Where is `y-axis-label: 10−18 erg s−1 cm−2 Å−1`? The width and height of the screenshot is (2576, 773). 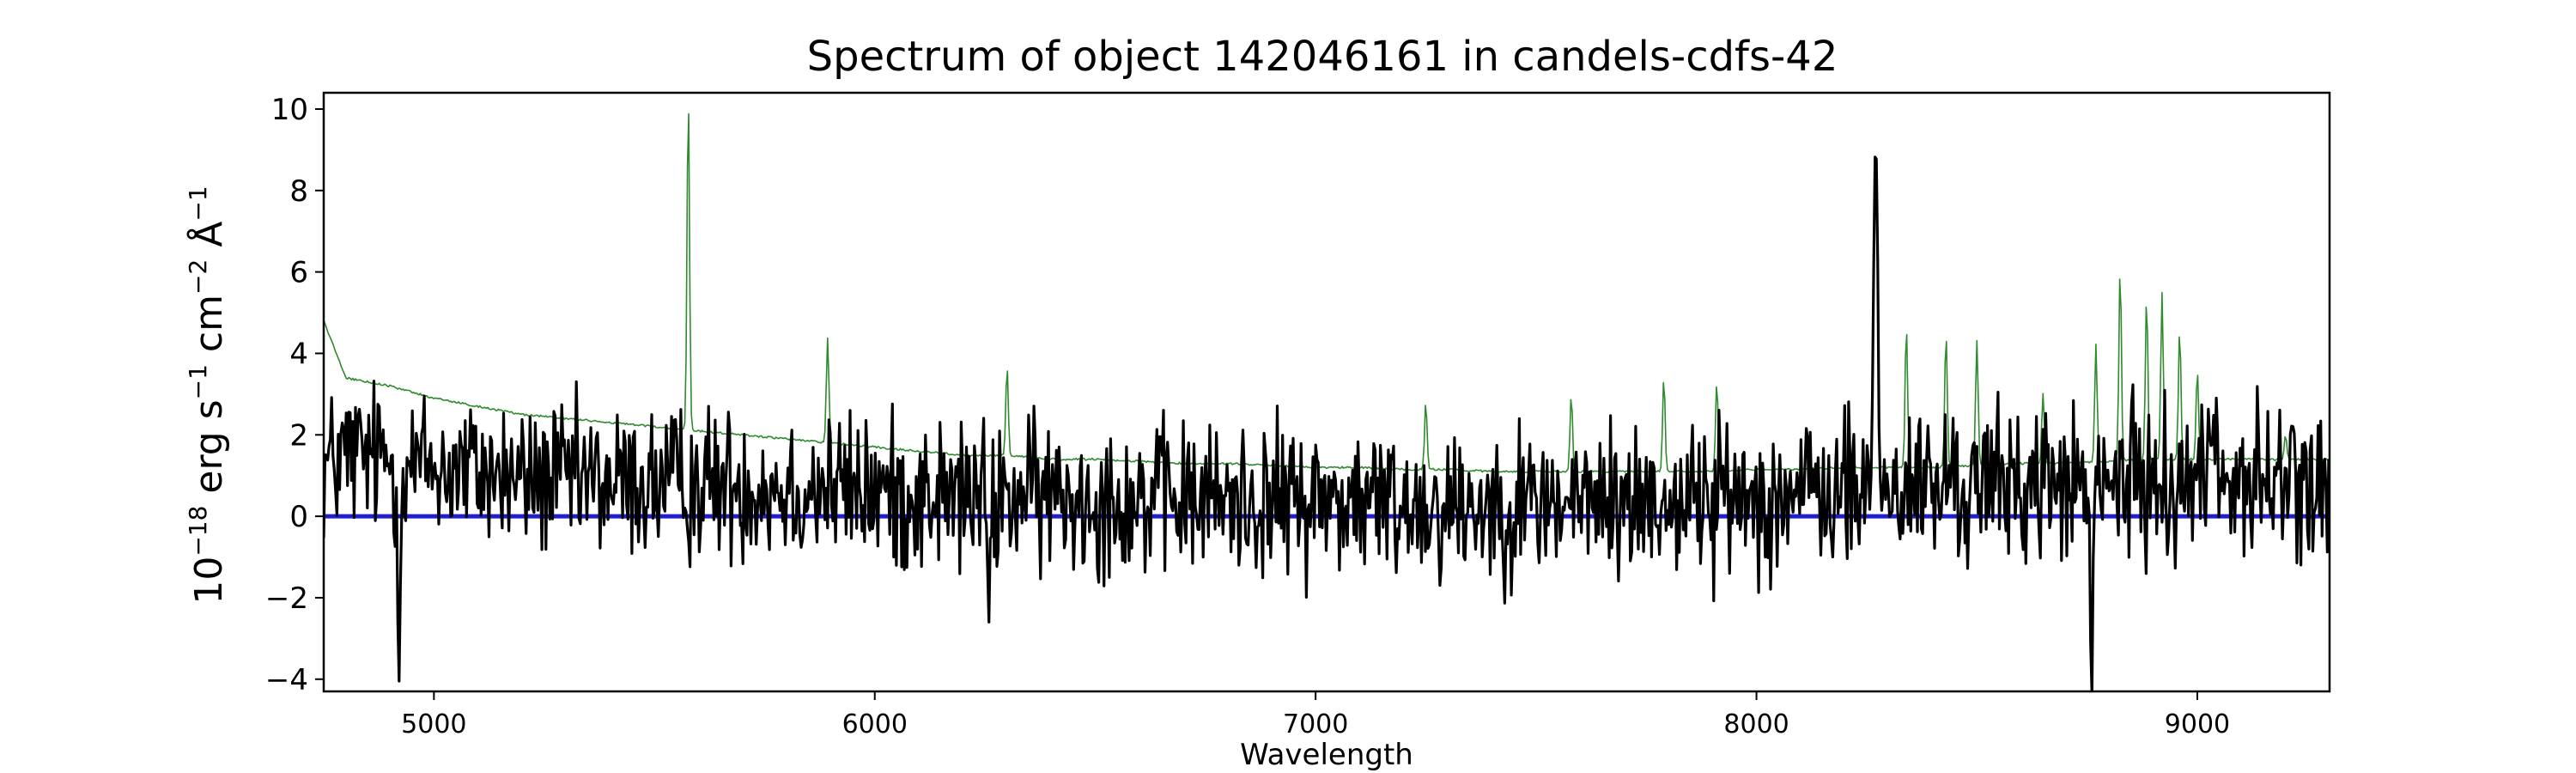
y-axis-label: 10−18 erg s−1 cm−2 Å−1 is located at coordinates (207, 395).